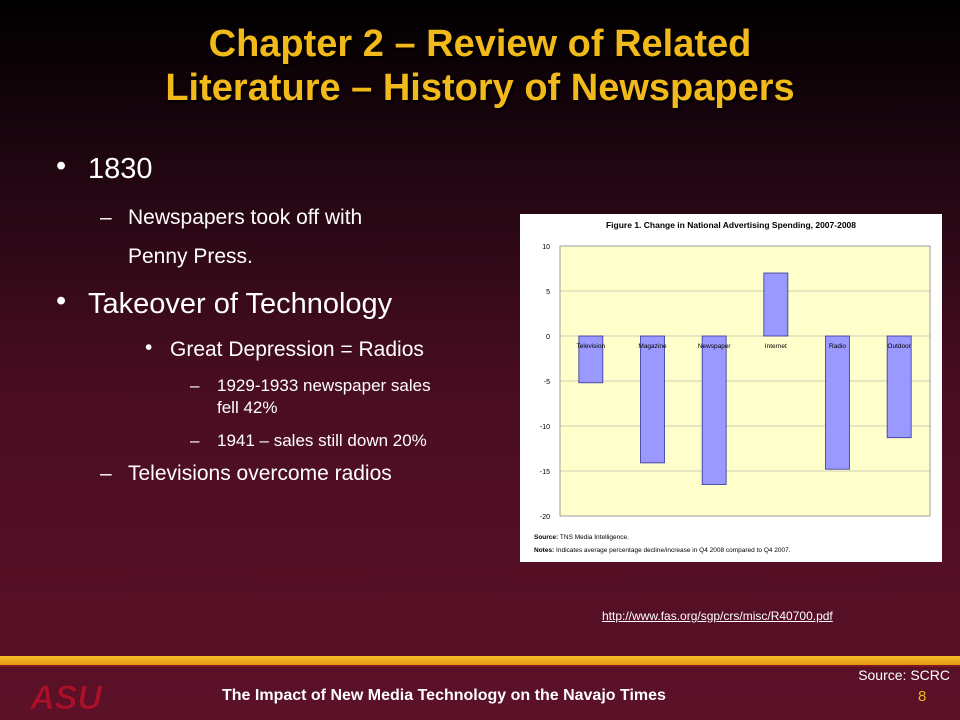 The height and width of the screenshot is (720, 960). What do you see at coordinates (899, 387) in the screenshot?
I see `bar-outdoor` at bounding box center [899, 387].